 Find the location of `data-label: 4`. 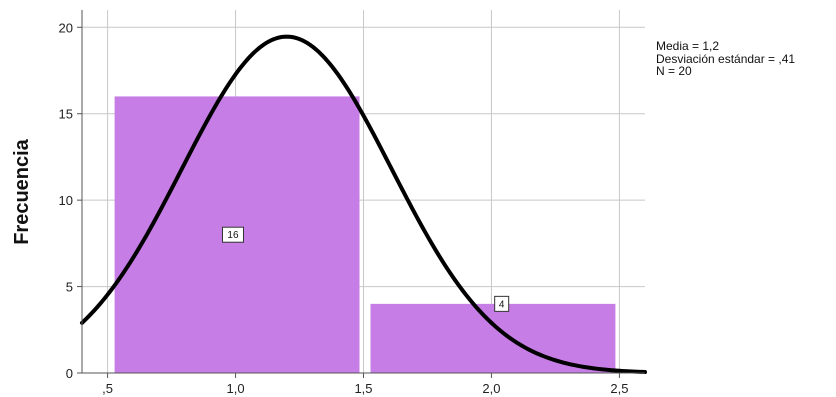

data-label: 4 is located at coordinates (502, 304).